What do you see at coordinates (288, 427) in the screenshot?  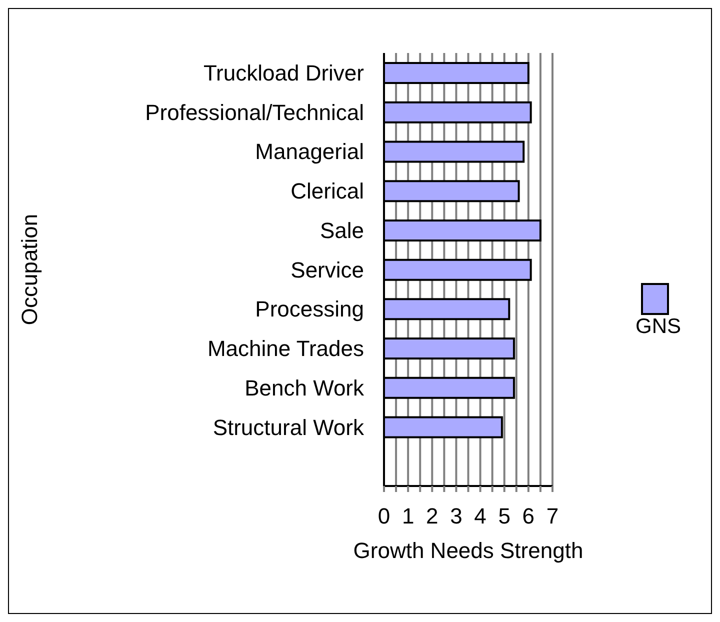 I see `y-tick-label: Structural Work` at bounding box center [288, 427].